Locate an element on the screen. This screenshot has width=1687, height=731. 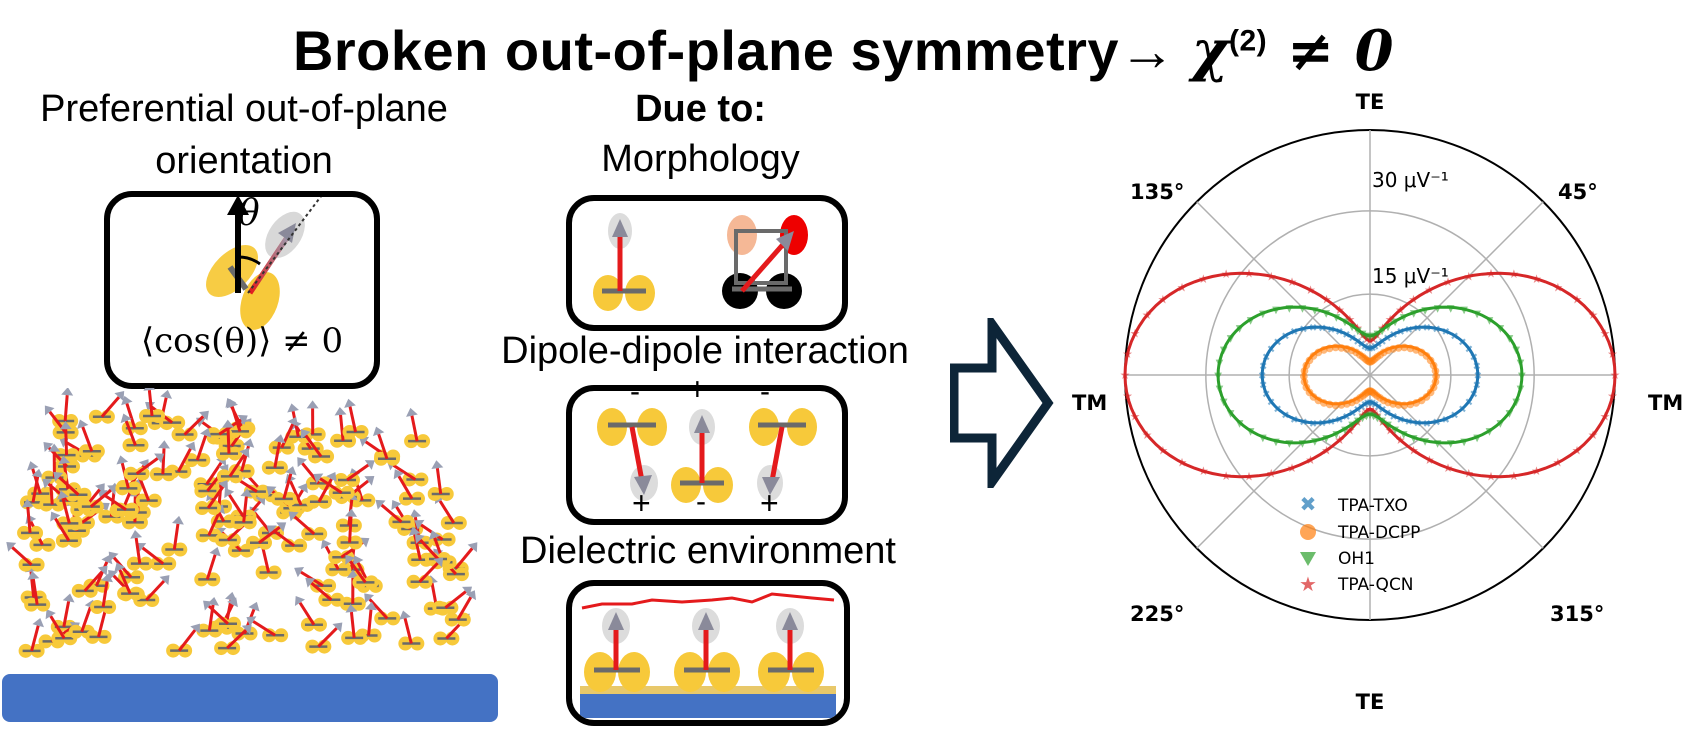
theta-arc is located at coordinates (249, 260).